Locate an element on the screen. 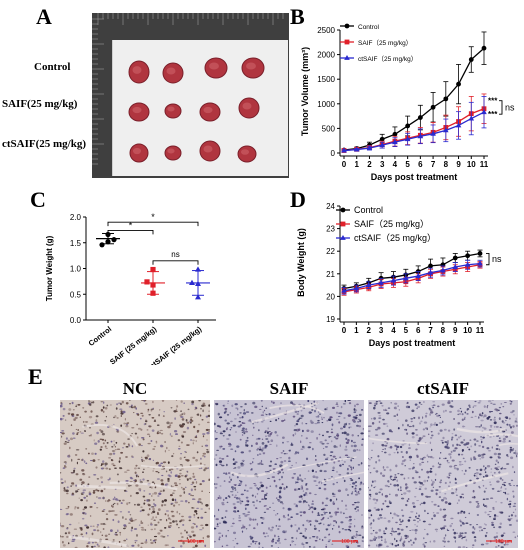  tumor-samples is located at coordinates (196, 110).